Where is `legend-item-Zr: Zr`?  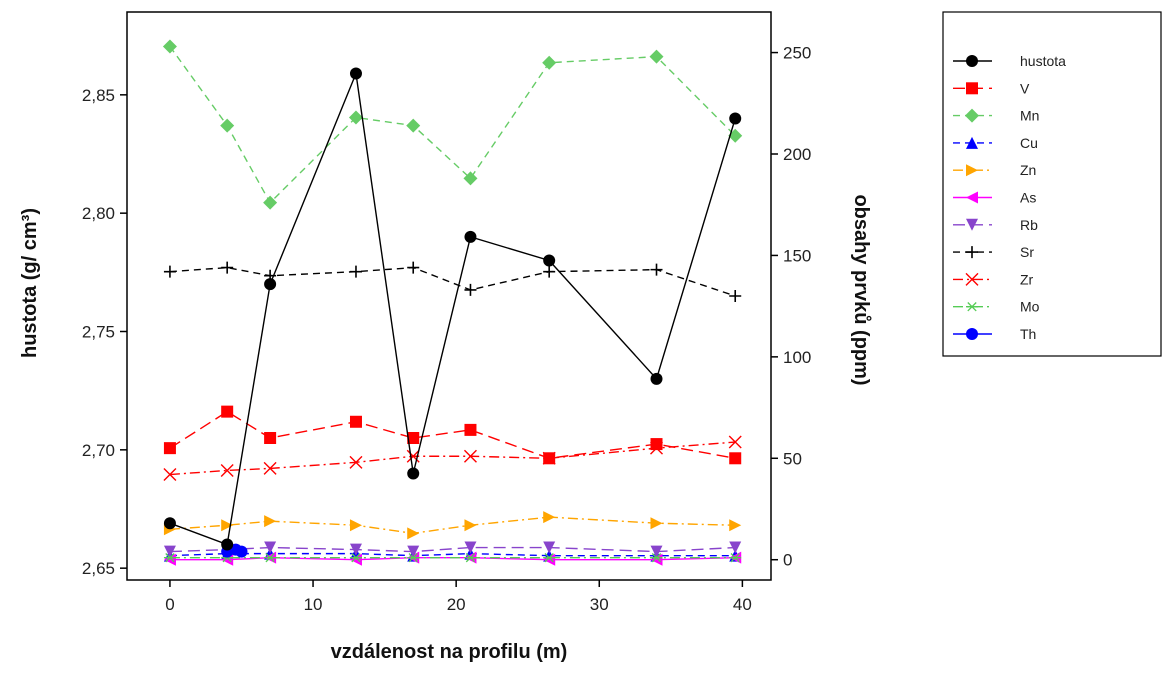
legend-item-Zr: Zr is located at coordinates (993, 279).